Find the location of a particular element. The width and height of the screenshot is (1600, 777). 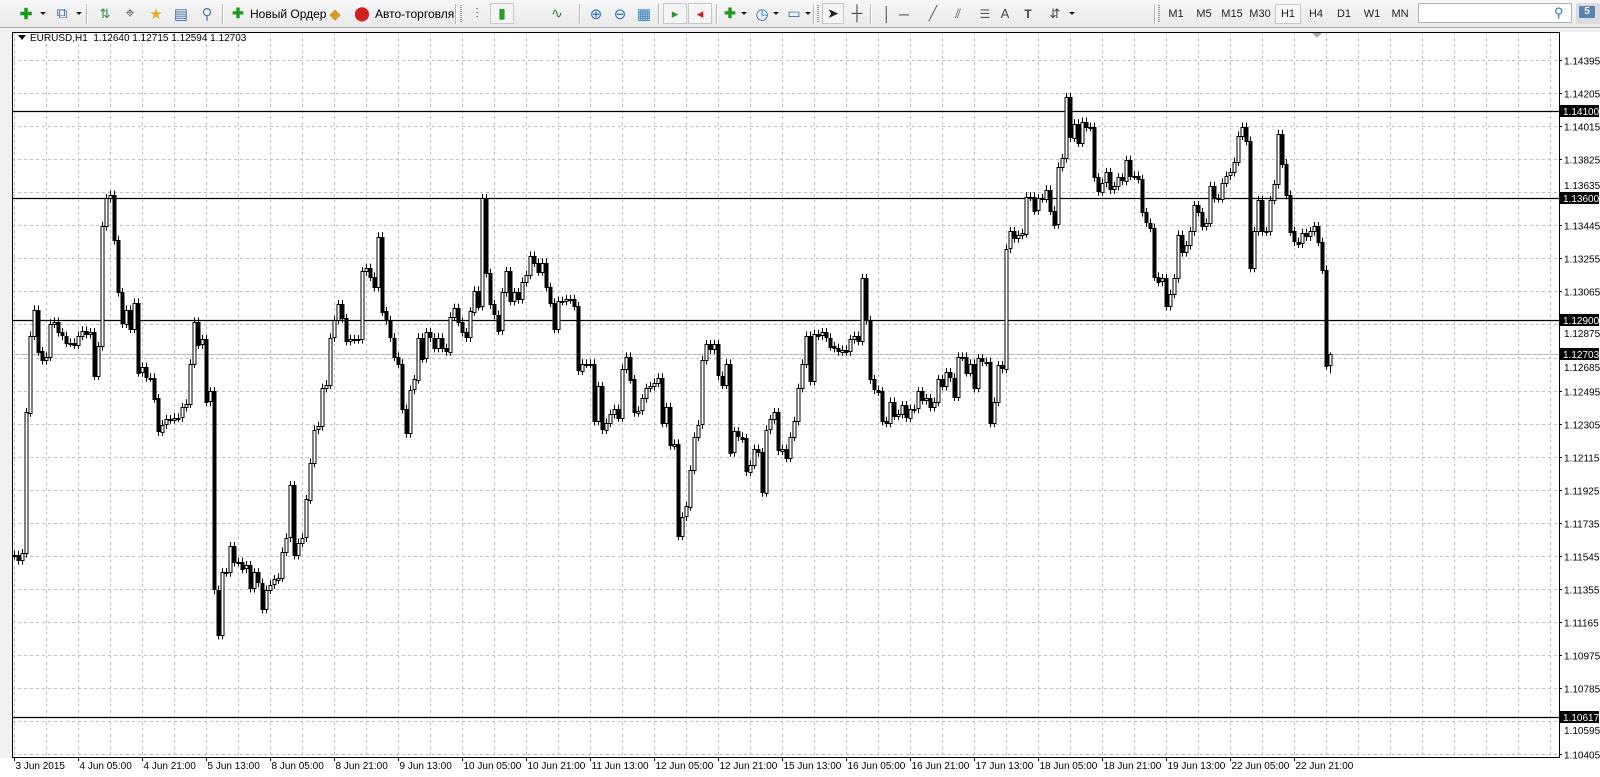

chart-shift-icon: ◂ is located at coordinates (700, 13).